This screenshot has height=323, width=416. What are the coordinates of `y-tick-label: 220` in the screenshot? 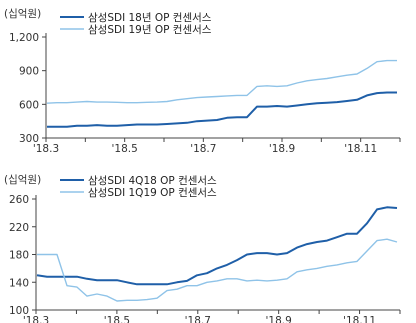 It's located at (19, 228).